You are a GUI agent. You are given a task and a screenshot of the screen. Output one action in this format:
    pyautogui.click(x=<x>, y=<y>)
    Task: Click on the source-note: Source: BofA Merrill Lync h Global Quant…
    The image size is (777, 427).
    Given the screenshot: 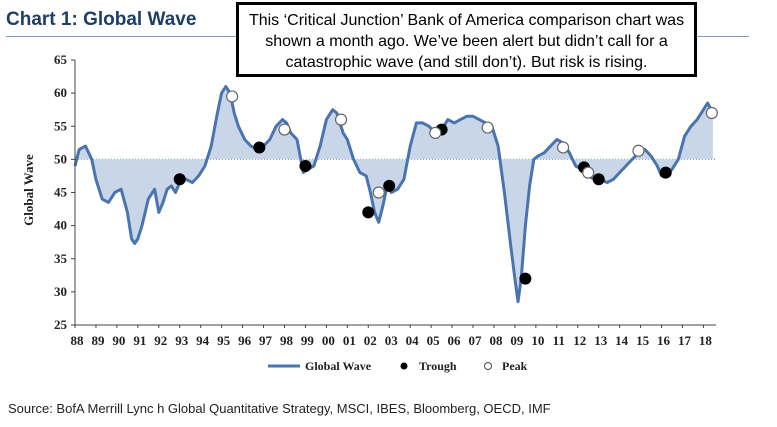 What is the action you would take?
    pyautogui.click(x=279, y=408)
    